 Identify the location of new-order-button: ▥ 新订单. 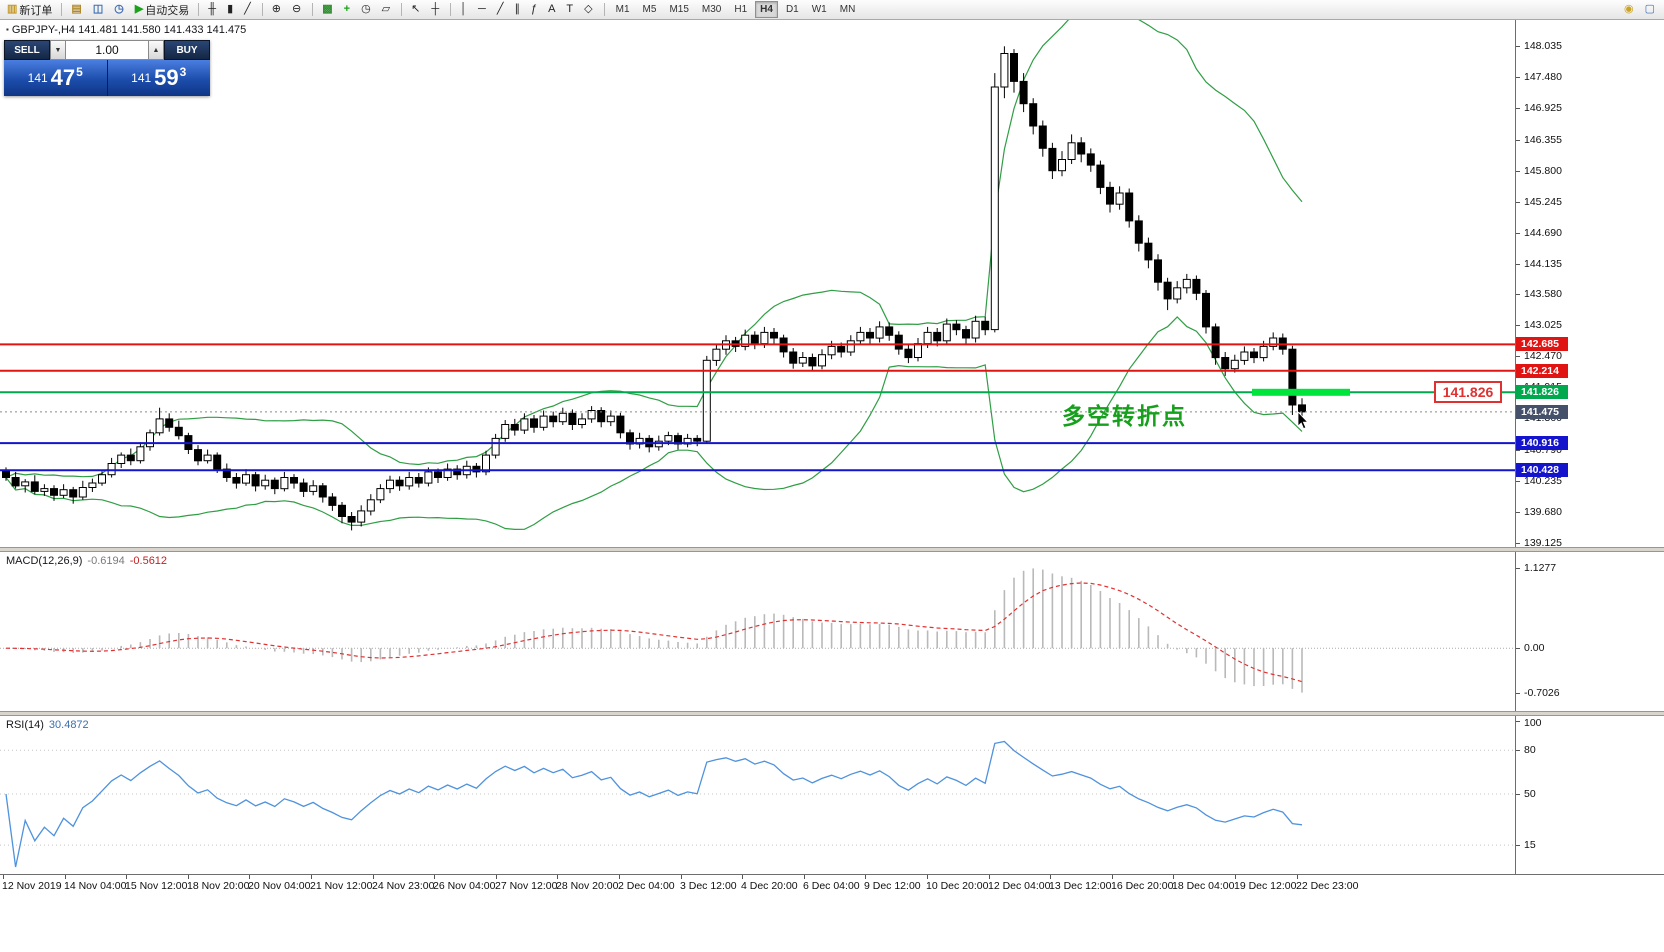
(29, 9).